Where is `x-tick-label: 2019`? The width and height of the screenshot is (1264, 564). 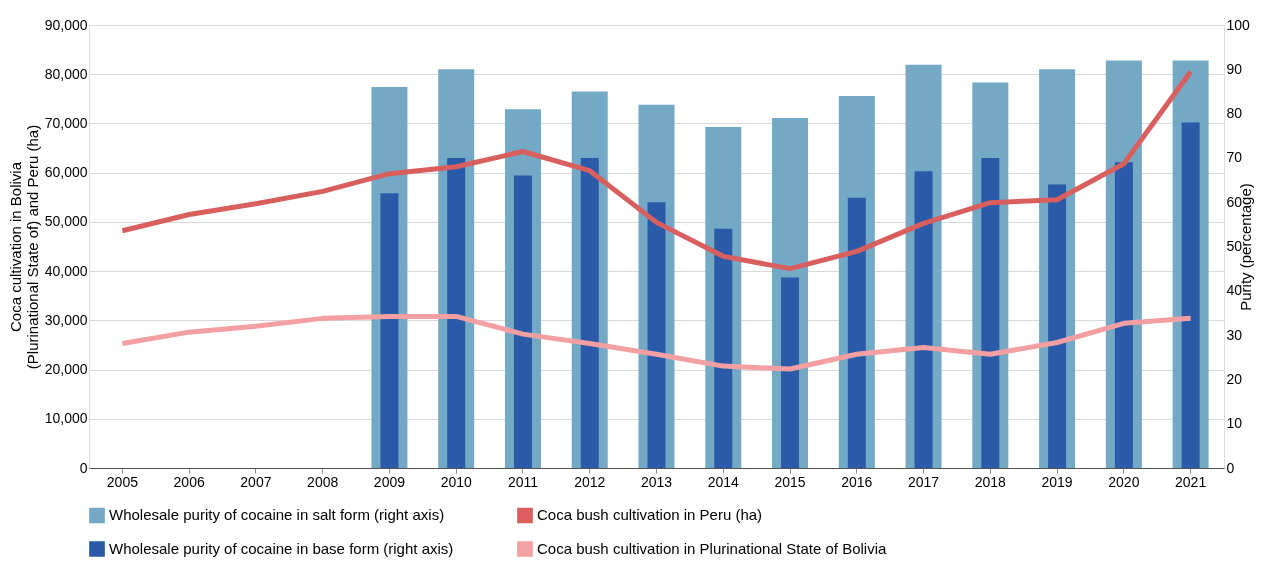 x-tick-label: 2019 is located at coordinates (1057, 481).